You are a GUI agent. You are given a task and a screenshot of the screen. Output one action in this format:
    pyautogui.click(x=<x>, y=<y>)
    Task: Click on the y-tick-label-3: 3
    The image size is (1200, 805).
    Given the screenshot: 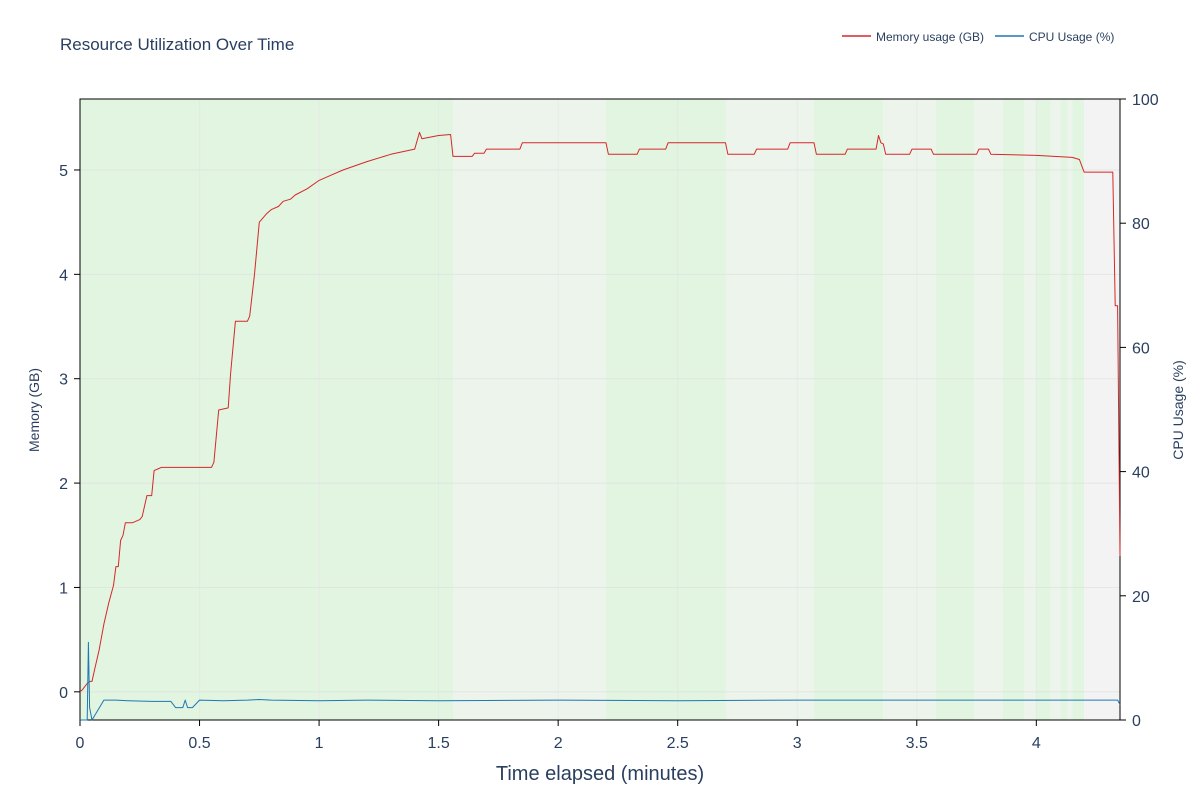 What is the action you would take?
    pyautogui.click(x=63, y=380)
    